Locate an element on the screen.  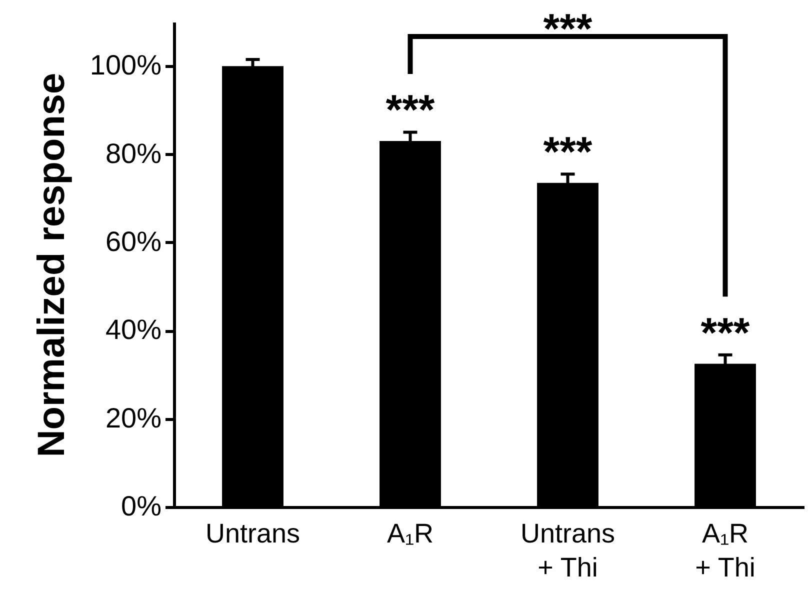
x-tick-label: Untrans is located at coordinates (252, 533).